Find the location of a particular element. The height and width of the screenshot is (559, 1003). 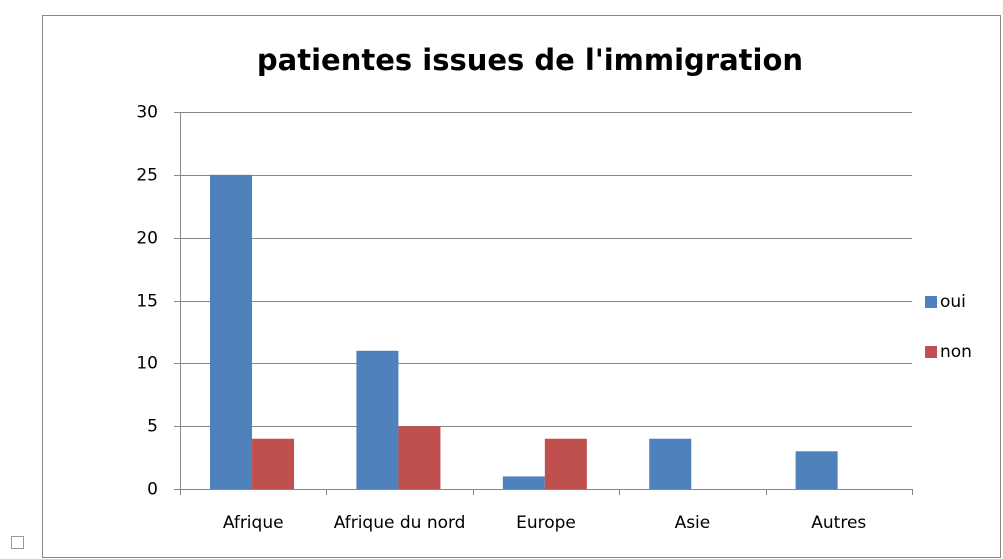

y-tick-label: 0 is located at coordinates (152, 490).